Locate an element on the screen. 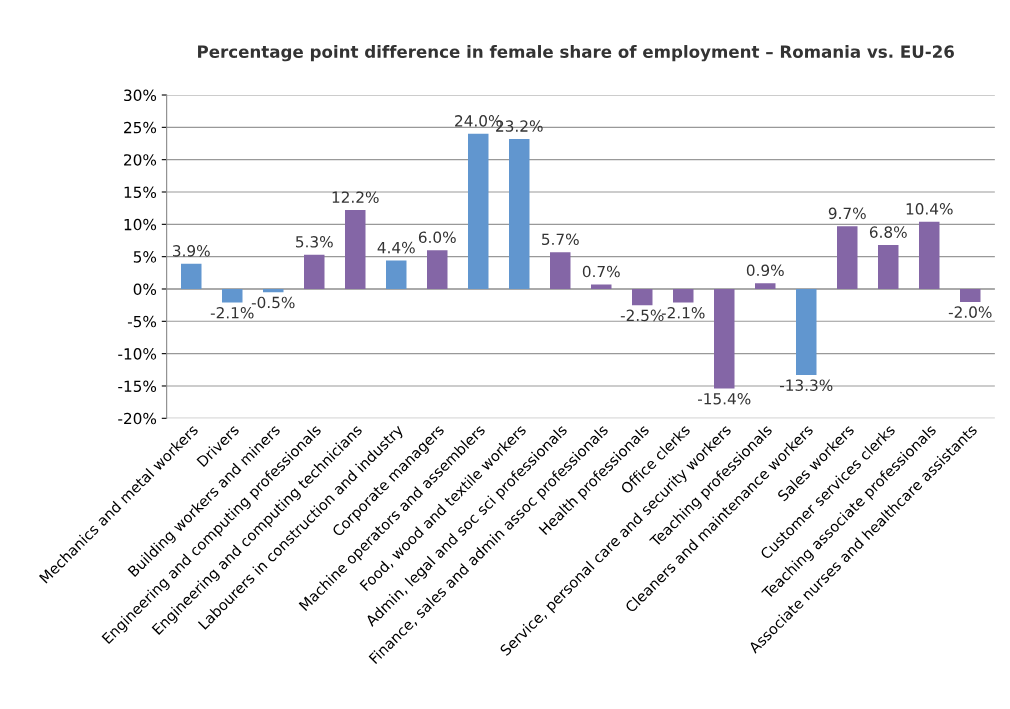 The height and width of the screenshot is (709, 1010). data-label: 5.7% is located at coordinates (560, 239).